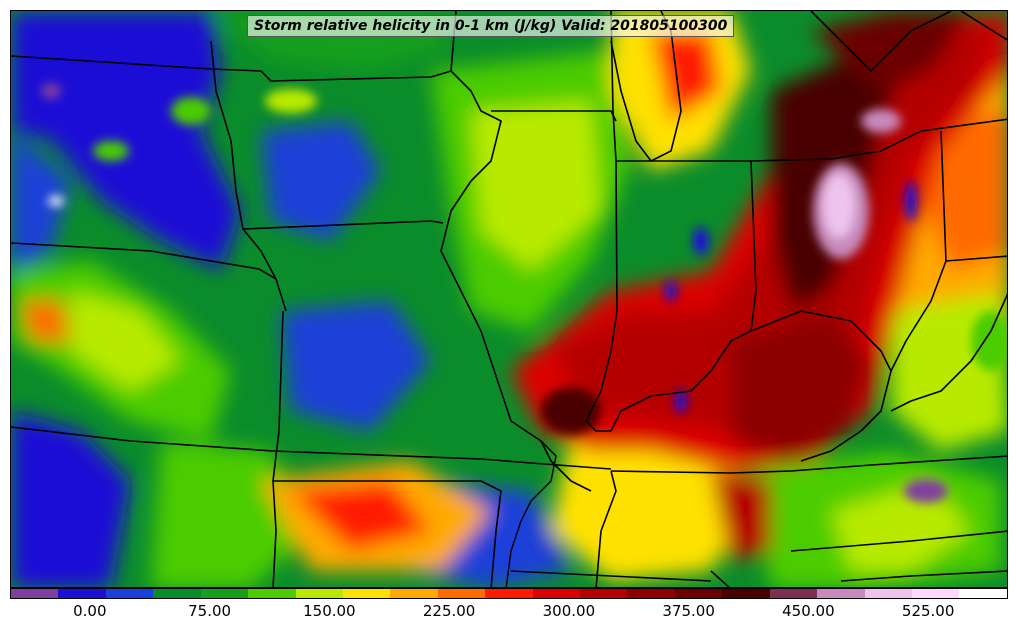 The image size is (1018, 633). What do you see at coordinates (90, 611) in the screenshot?
I see `colorbar-tick-label: 0.00` at bounding box center [90, 611].